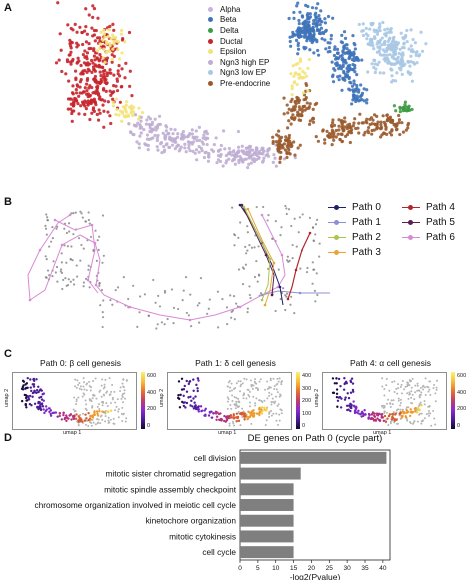 The image size is (474, 580). I want to click on umap-title: Path 0: β cell genesis, so click(80, 363).